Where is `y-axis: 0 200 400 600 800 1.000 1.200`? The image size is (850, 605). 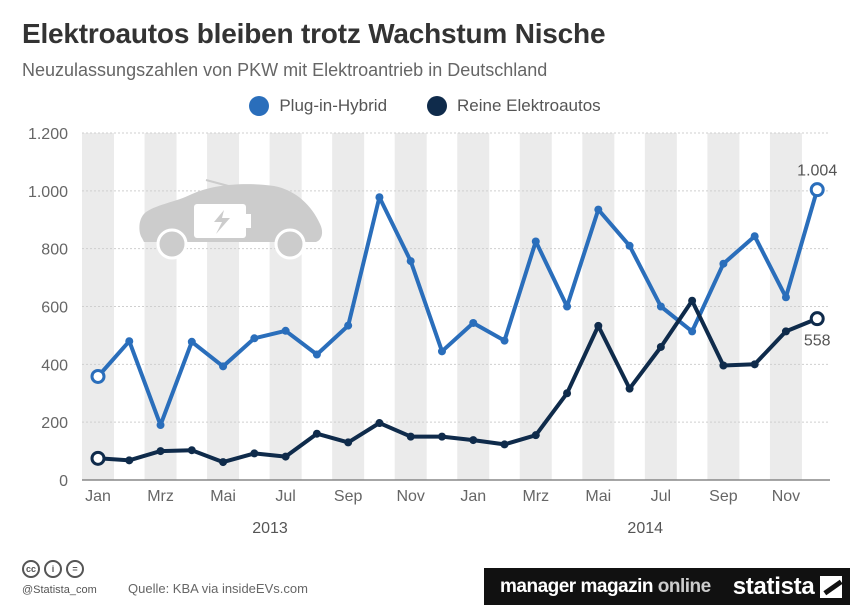
y-axis: 0 200 400 600 800 1.000 1.200 is located at coordinates (48, 308).